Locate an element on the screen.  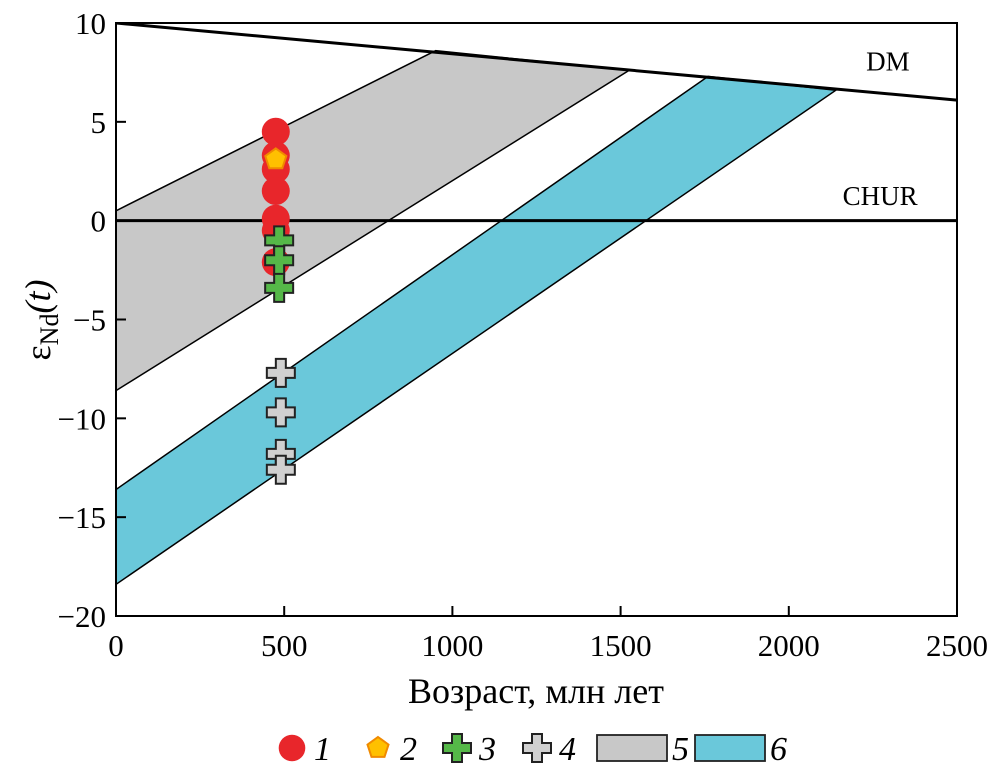
x-tick-label: 0 is located at coordinates (116, 645).